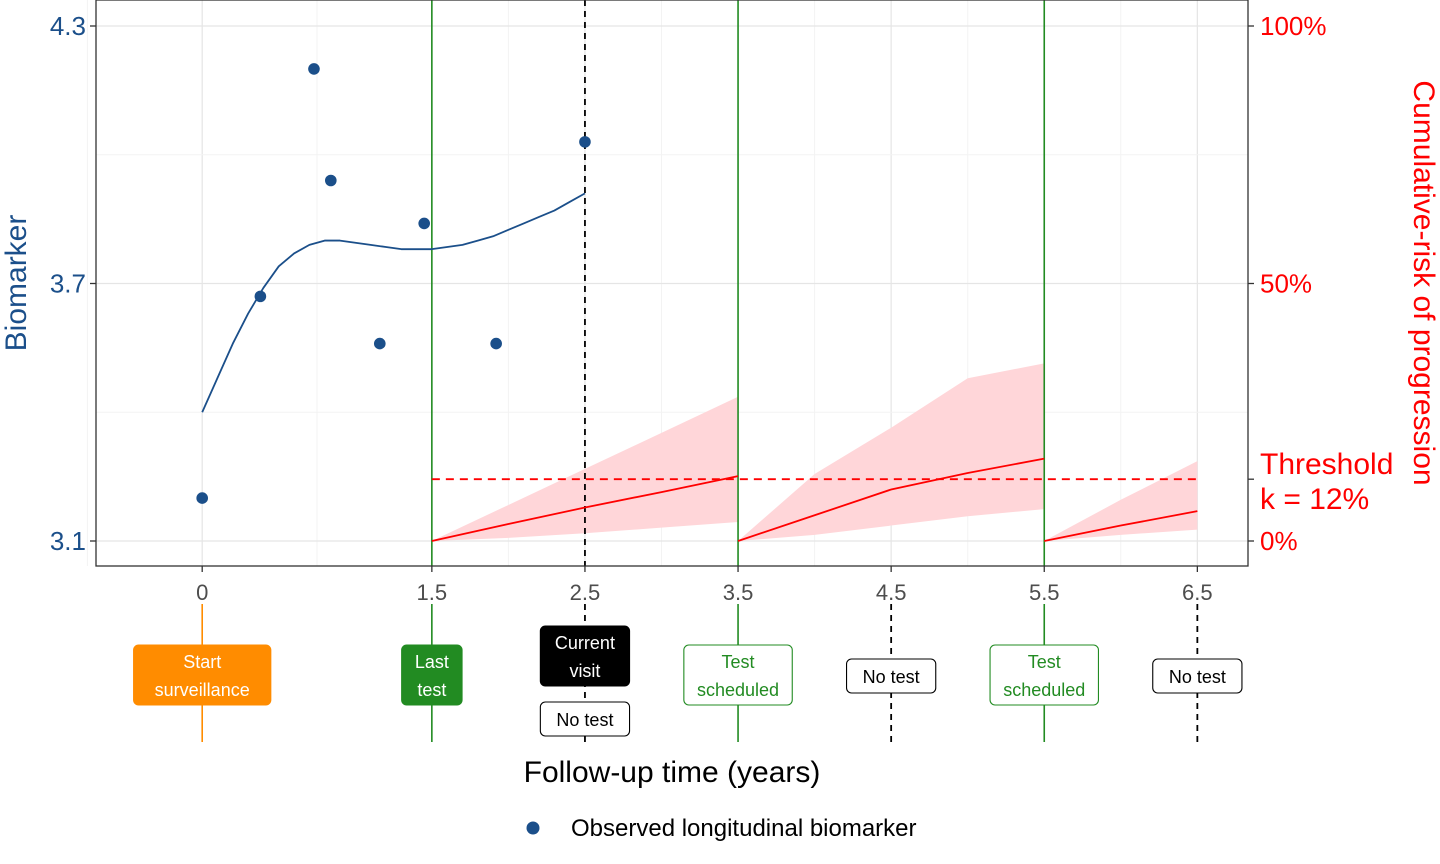 Image resolution: width=1440 pixels, height=864 pixels. What do you see at coordinates (432, 592) in the screenshot?
I see `x-tick-label: 1.5` at bounding box center [432, 592].